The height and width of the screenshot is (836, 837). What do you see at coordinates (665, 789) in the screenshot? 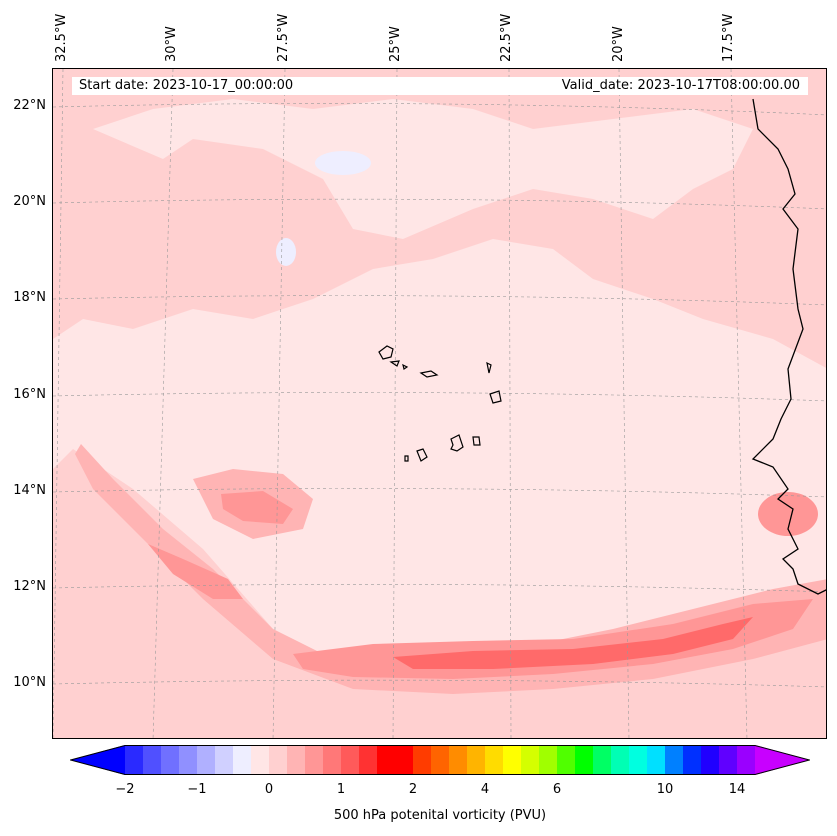
I see `colorbar-tick-label: 10` at bounding box center [665, 789].